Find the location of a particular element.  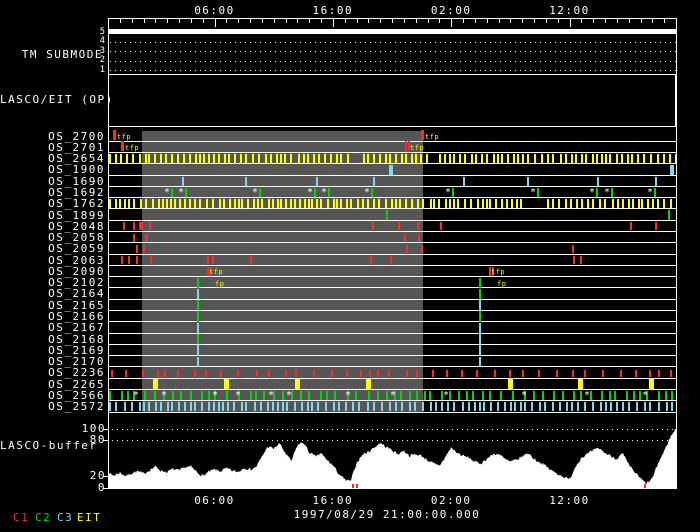

time-label-bottom-axis: 02:00 is located at coordinates (451, 500).